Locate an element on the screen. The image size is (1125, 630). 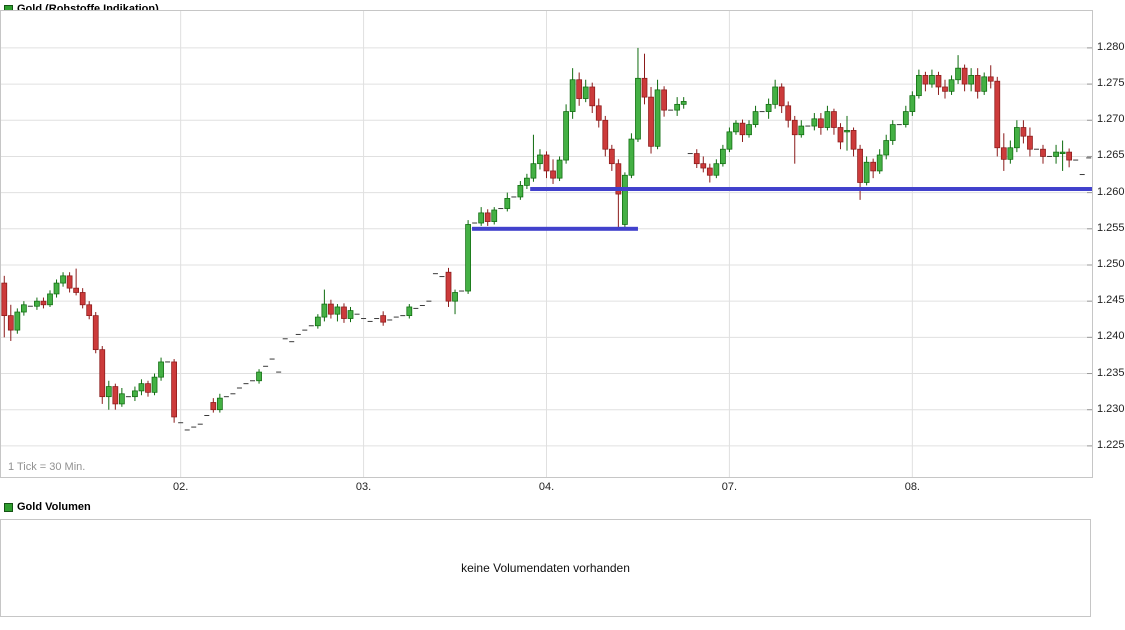
y-axis-label: 1.280 is located at coordinates (1111, 46).